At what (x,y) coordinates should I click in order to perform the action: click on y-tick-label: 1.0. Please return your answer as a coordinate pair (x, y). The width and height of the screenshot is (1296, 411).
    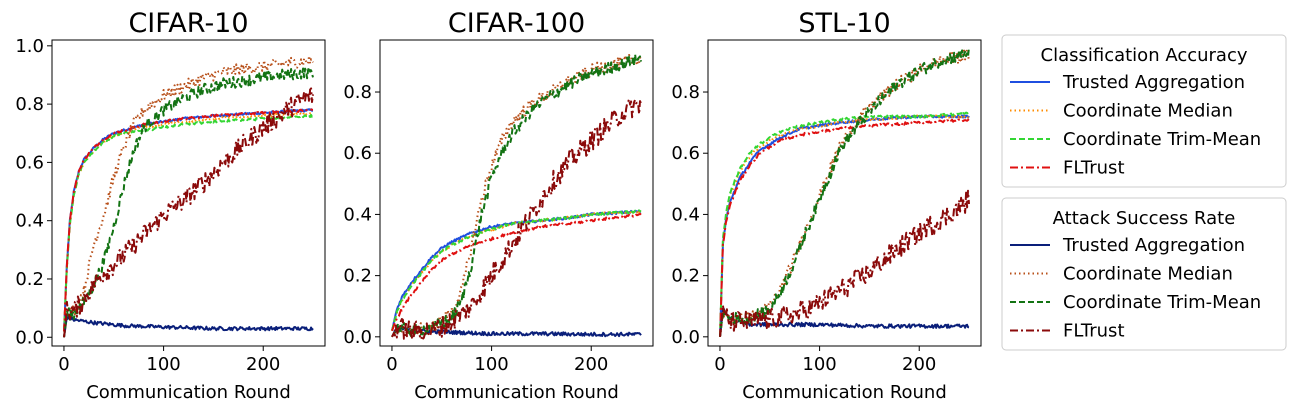
    Looking at the image, I should click on (29, 46).